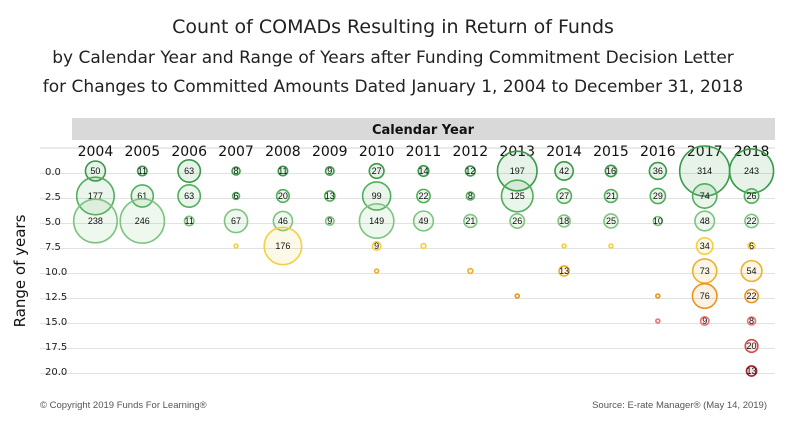 The height and width of the screenshot is (429, 787). What do you see at coordinates (20, 270) in the screenshot?
I see `y-axis-label: Range of years` at bounding box center [20, 270].